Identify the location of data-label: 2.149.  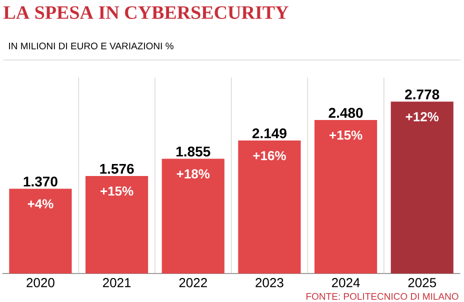
(269, 133).